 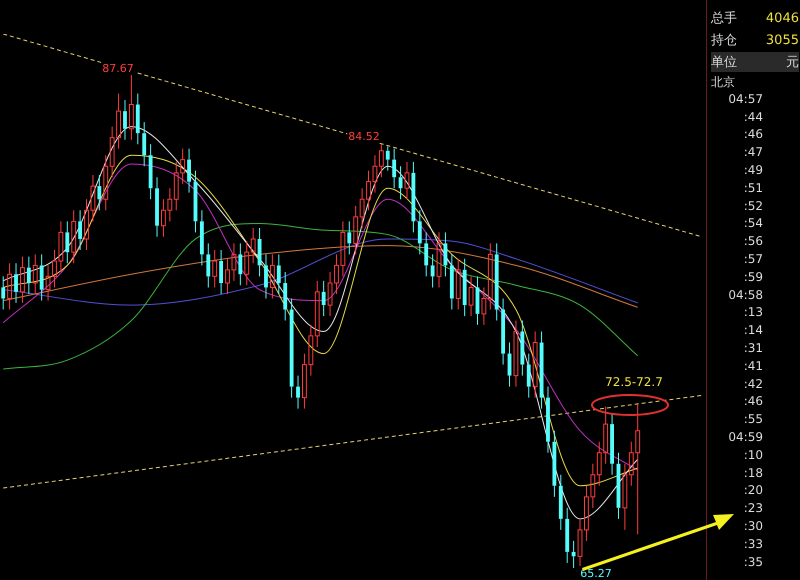 I want to click on text: :47, so click(x=752, y=152).